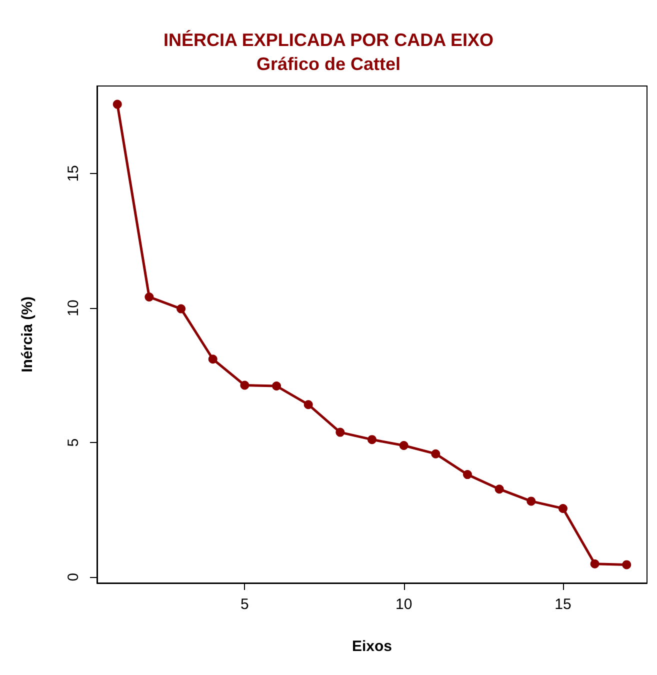 The image size is (657, 675). Describe the element at coordinates (244, 604) in the screenshot. I see `x-tick-label: 5` at that location.